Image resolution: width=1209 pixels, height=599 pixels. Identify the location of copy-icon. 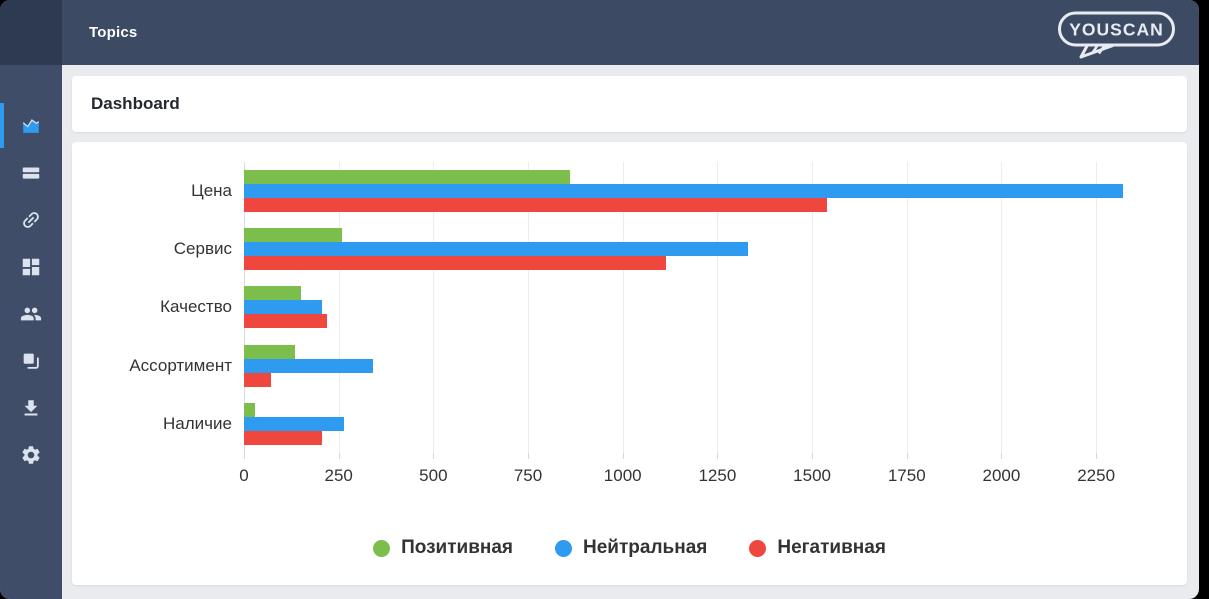
(31, 361).